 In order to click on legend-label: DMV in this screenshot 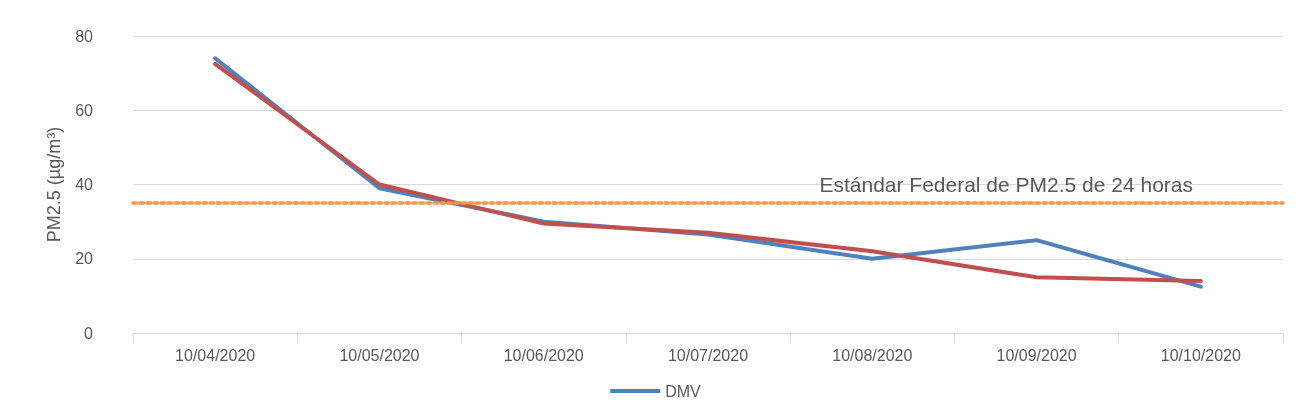, I will do `click(683, 391)`.